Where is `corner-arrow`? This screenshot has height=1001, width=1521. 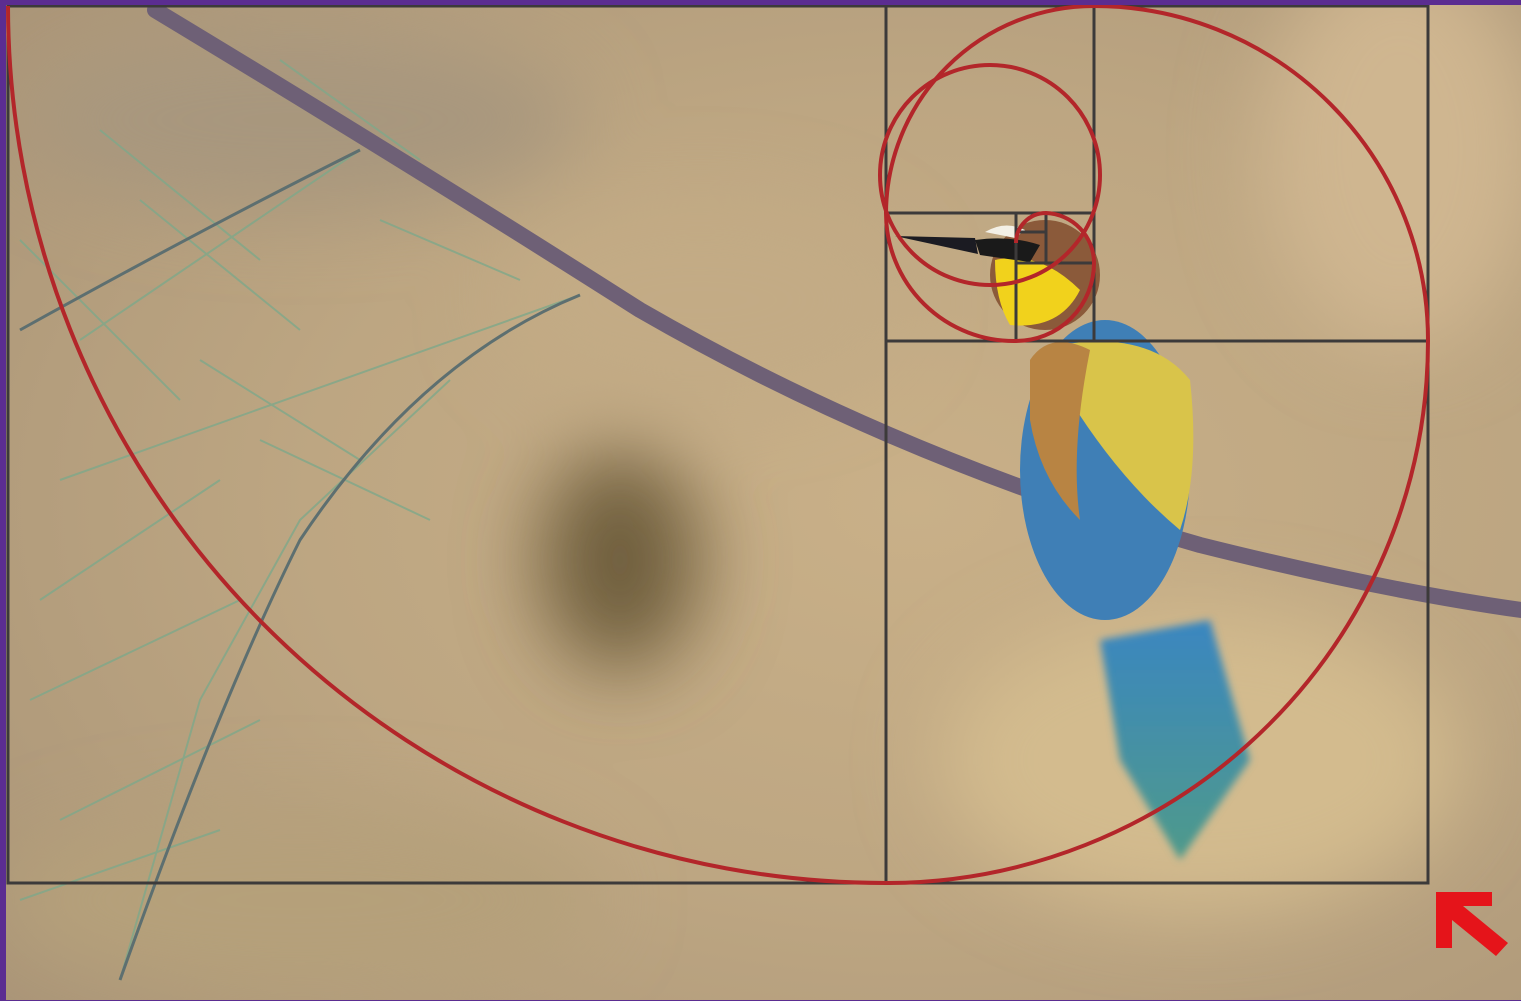 corner-arrow is located at coordinates (1472, 924).